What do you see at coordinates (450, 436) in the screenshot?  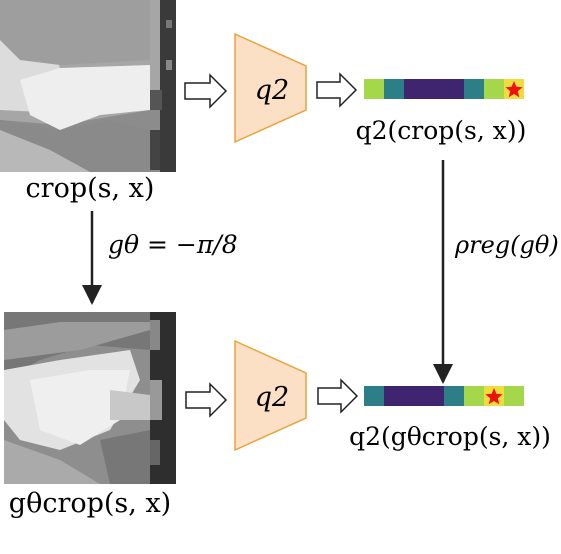 I see `bottom-output-label: q2(gθcrop(s, x))` at bounding box center [450, 436].